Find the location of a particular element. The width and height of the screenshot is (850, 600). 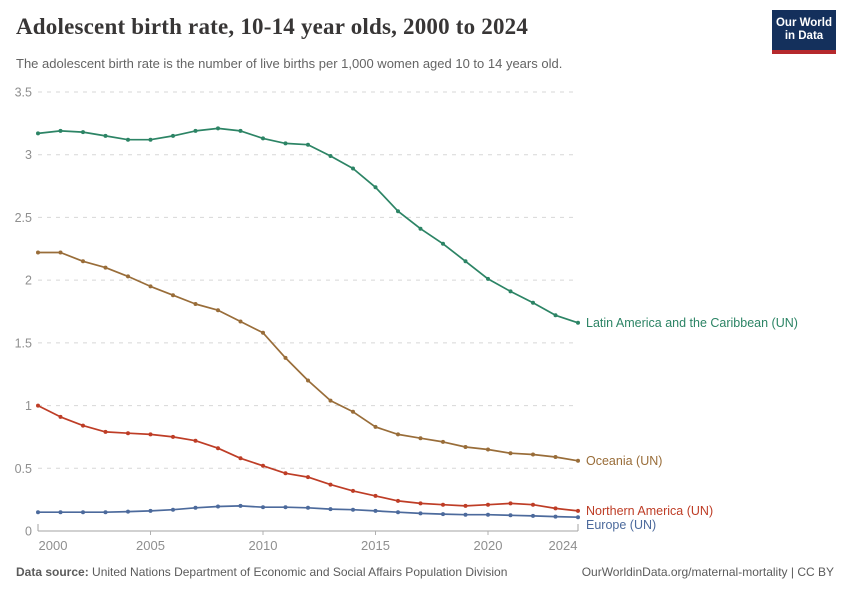

series-label-oceania-un: Oceania (UN) is located at coordinates (624, 461).